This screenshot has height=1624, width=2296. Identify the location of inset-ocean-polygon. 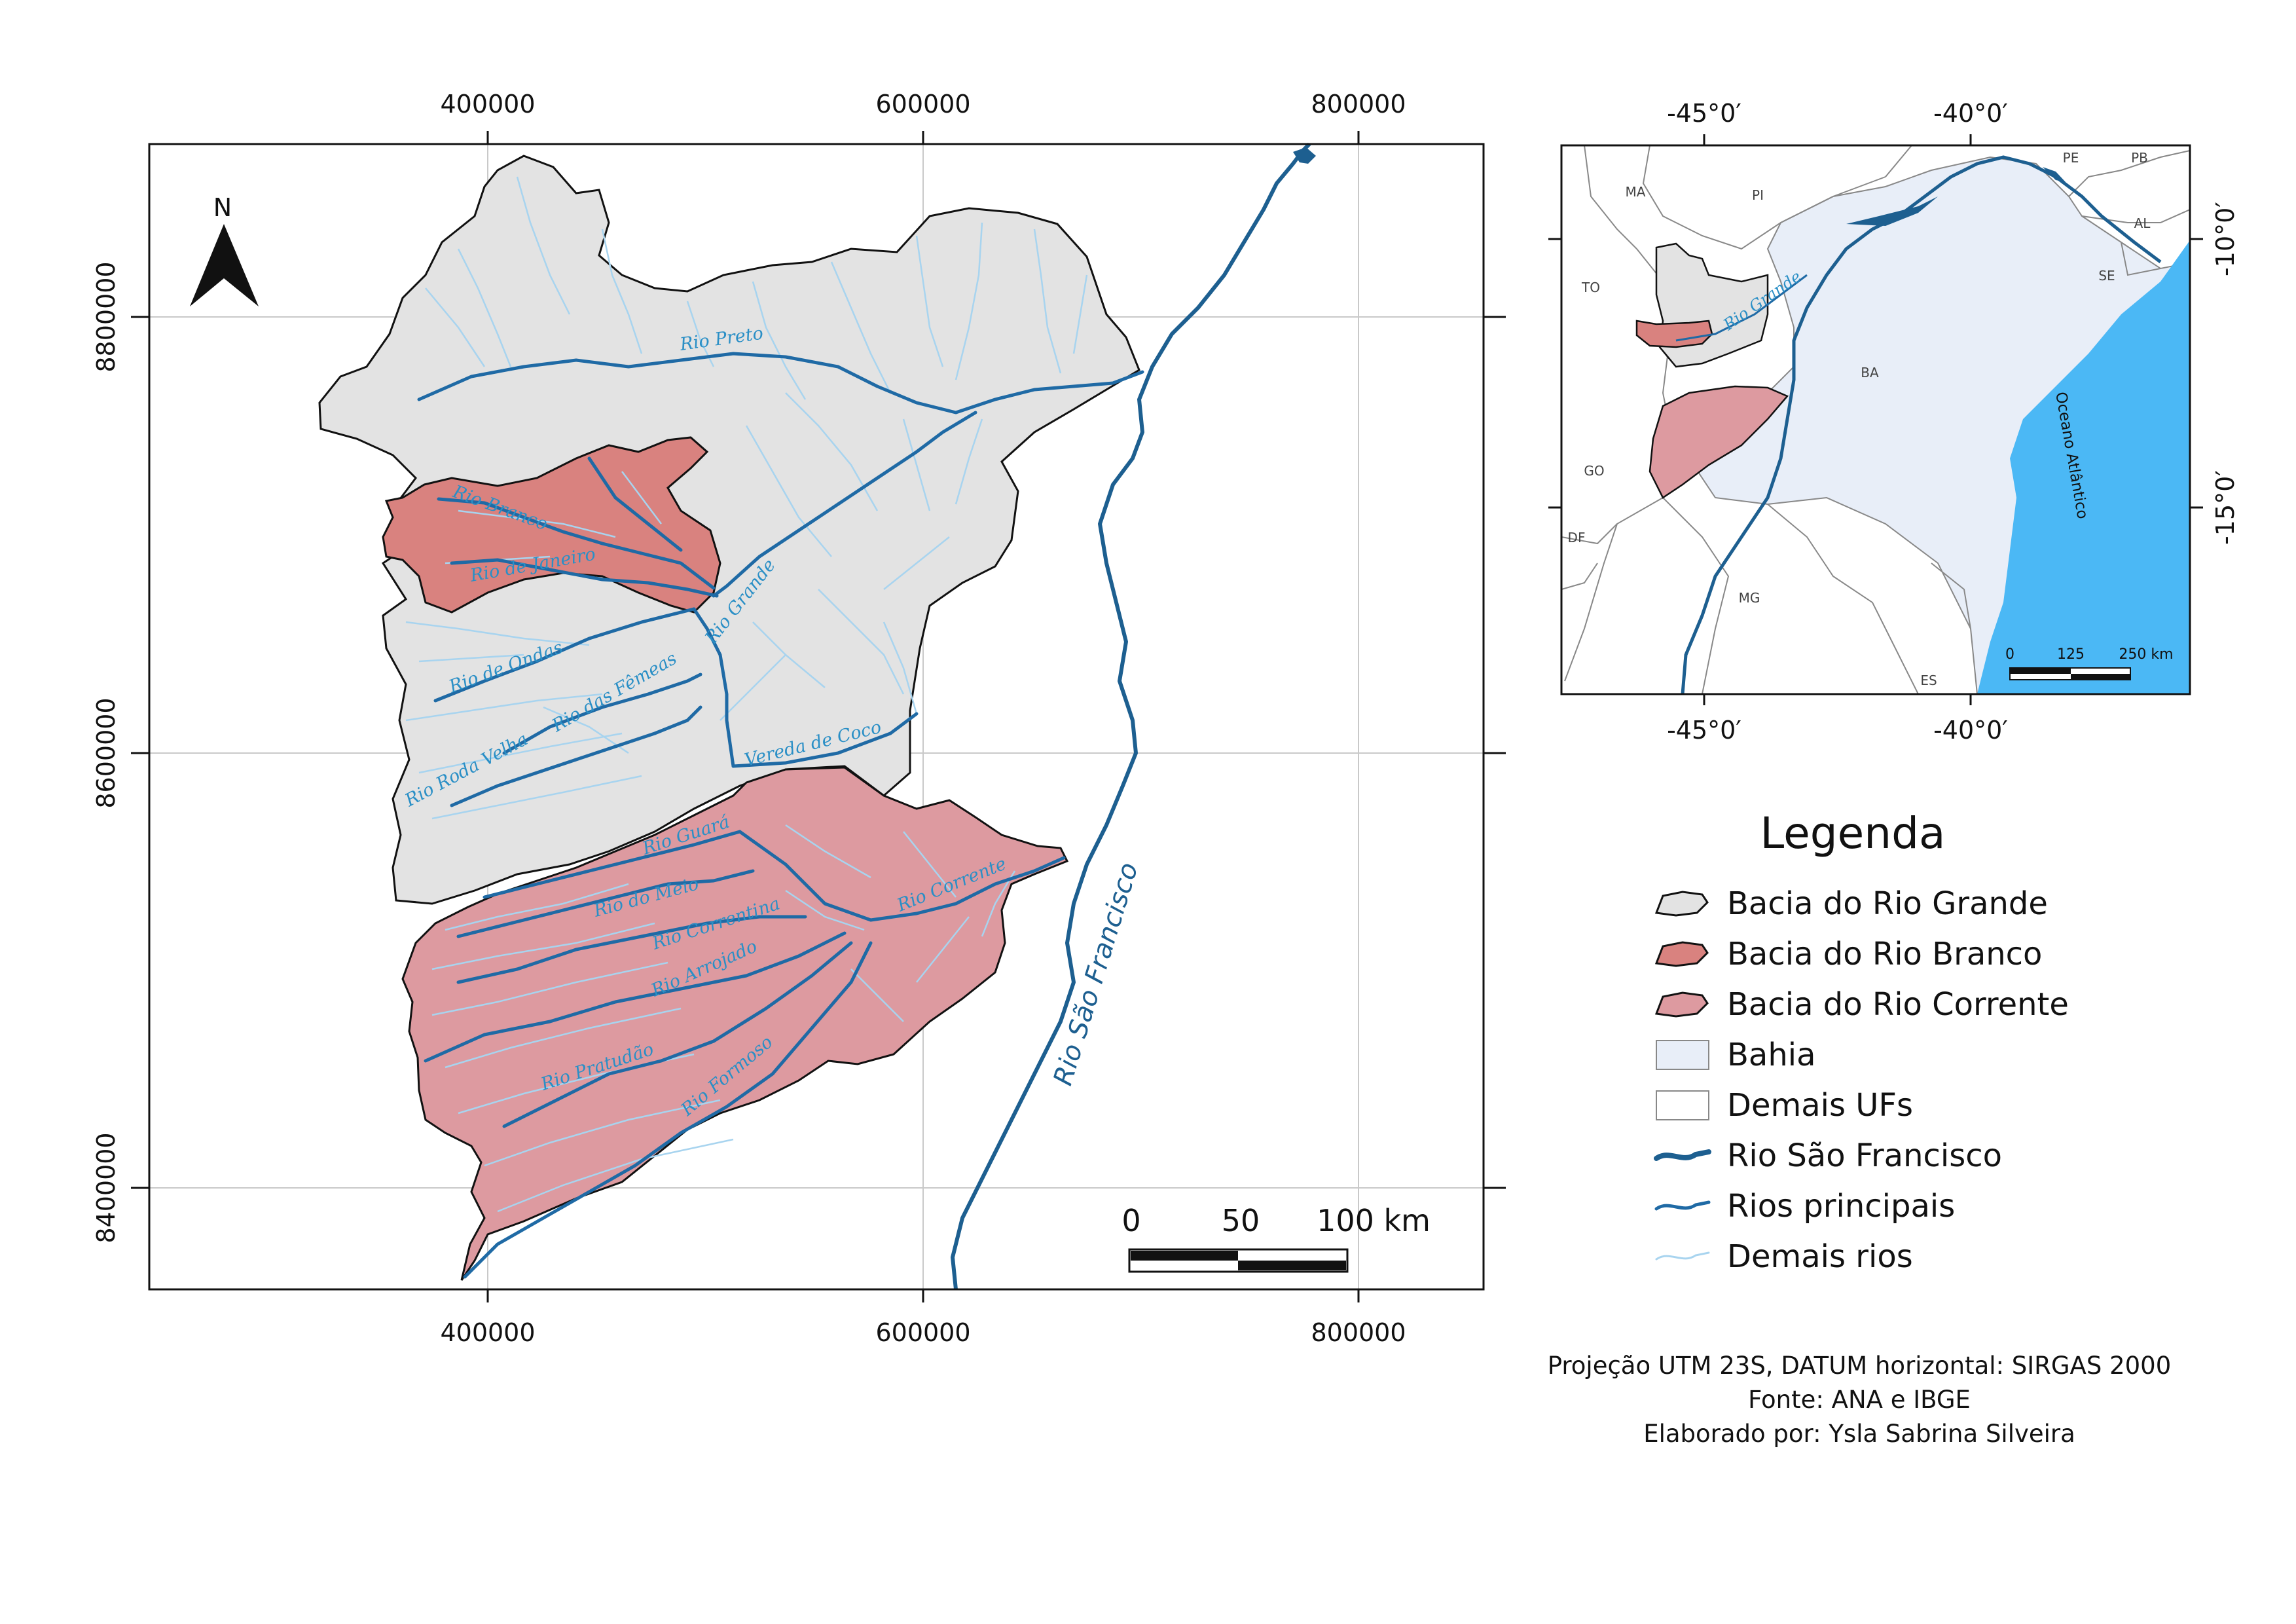
(2083, 467).